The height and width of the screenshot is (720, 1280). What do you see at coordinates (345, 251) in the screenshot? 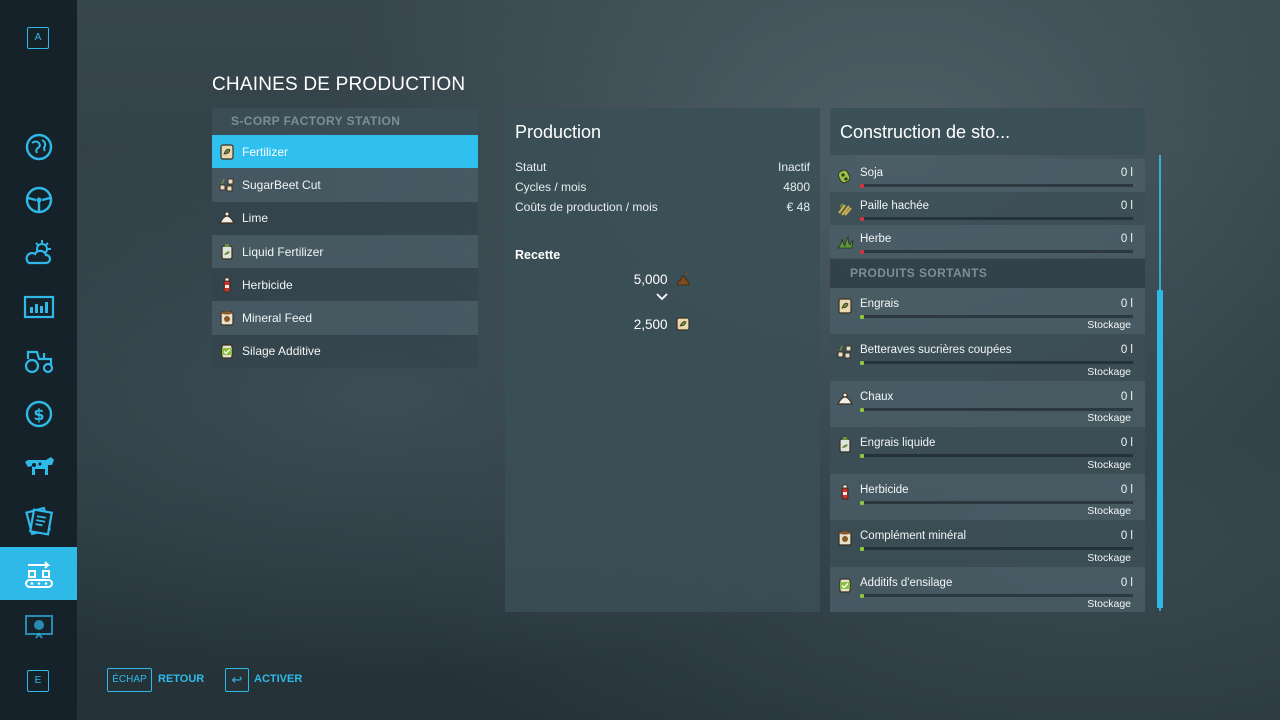
I see `chain-item-liquid-fertilizer: Liquid Fertilizer` at bounding box center [345, 251].